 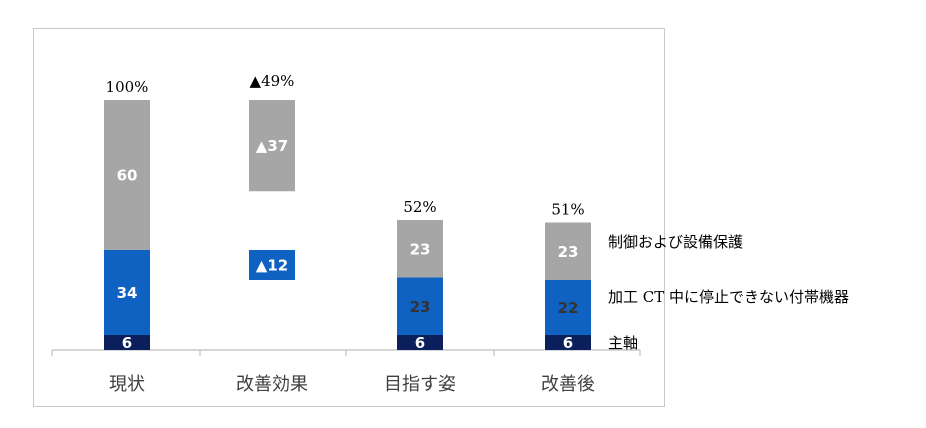 I want to click on x-tick-label: 改善効果, so click(x=272, y=384).